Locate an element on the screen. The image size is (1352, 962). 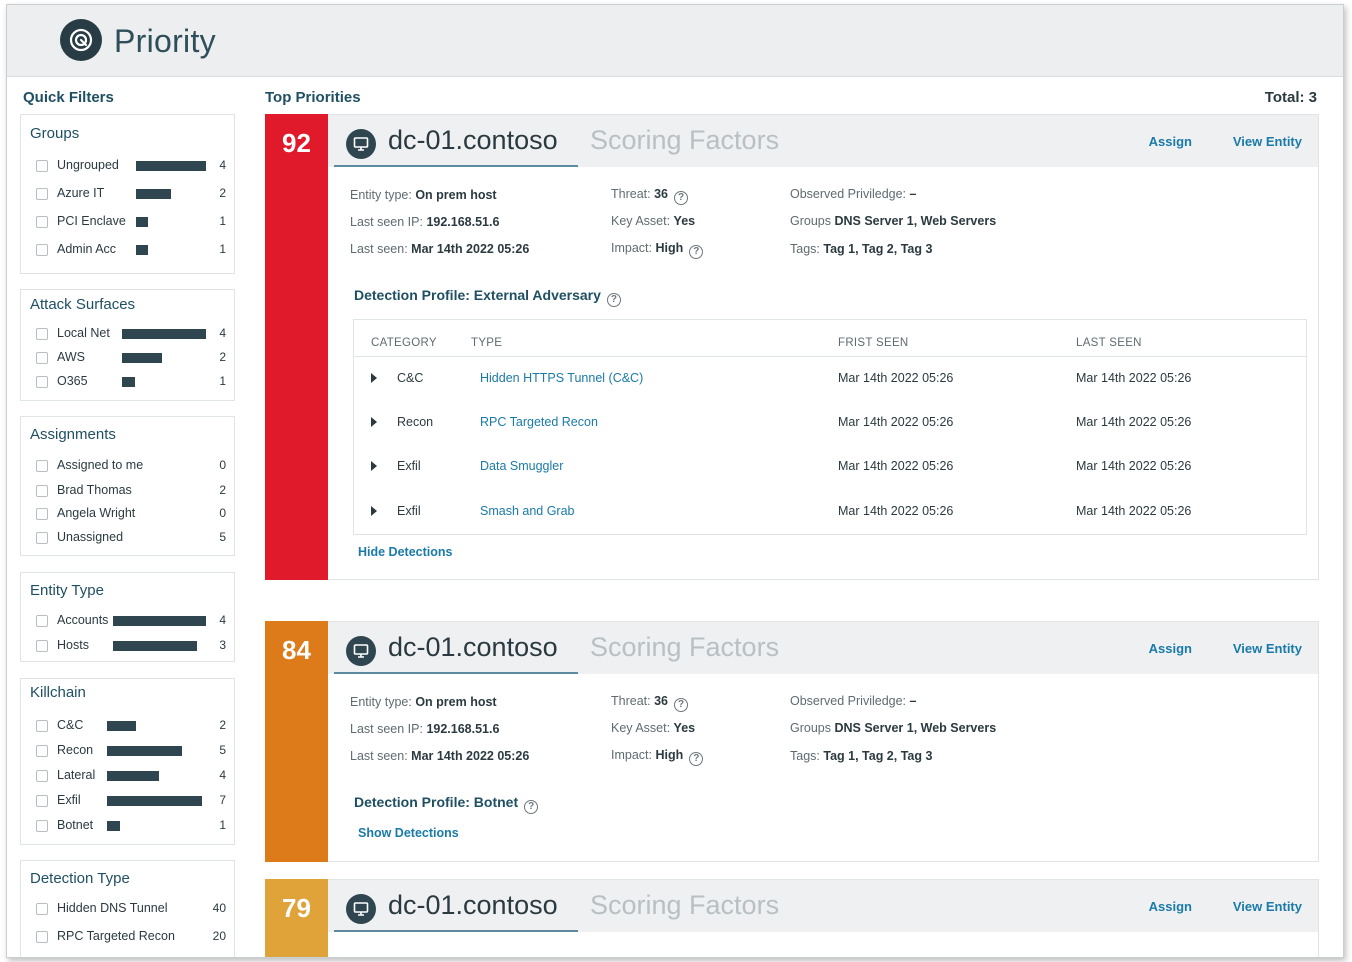
filter-row: Exfil 7 is located at coordinates (127, 801).